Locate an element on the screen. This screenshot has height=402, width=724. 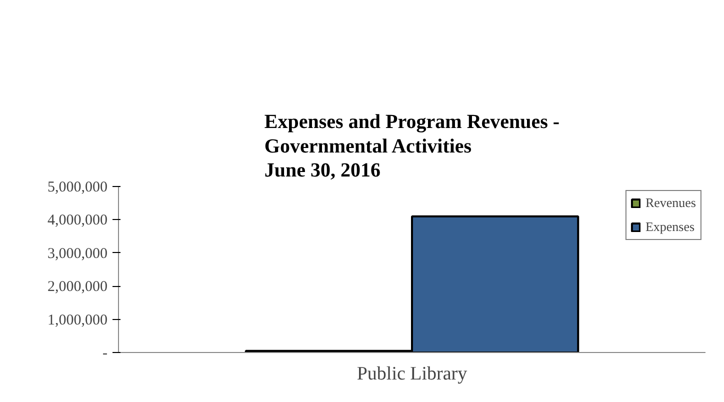
legend-label: Expenses is located at coordinates (670, 227).